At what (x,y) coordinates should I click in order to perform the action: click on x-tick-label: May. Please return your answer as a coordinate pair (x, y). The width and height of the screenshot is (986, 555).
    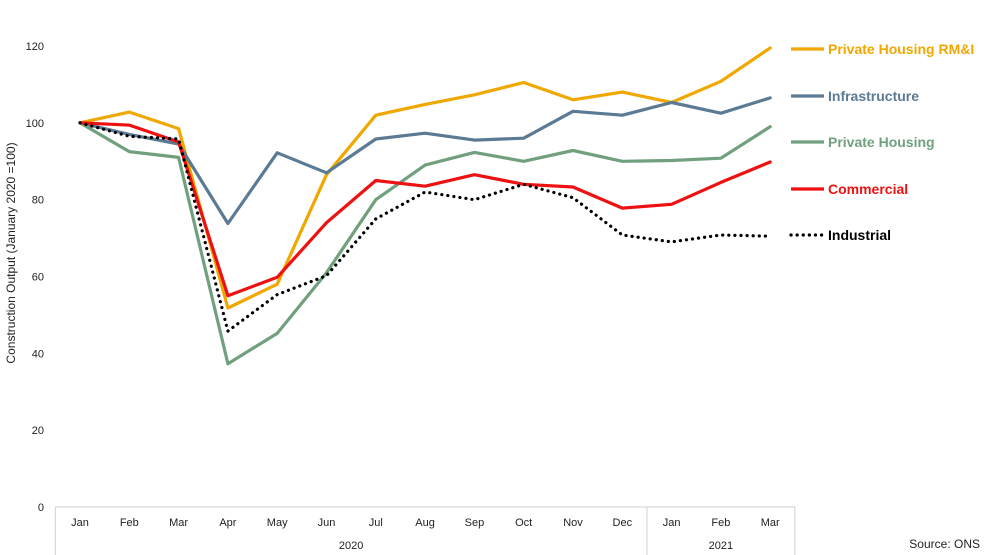
    Looking at the image, I should click on (277, 523).